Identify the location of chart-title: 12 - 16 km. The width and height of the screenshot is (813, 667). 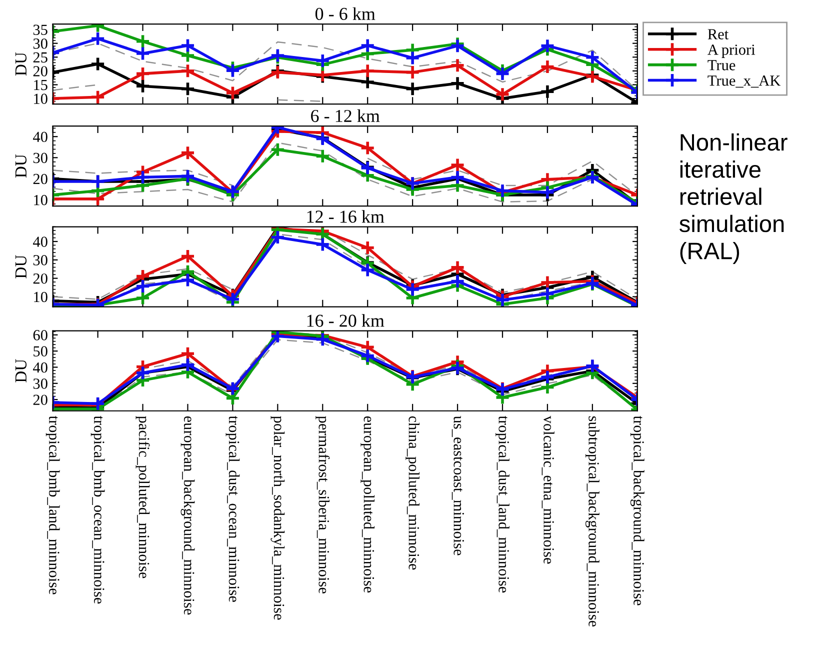
(345, 216).